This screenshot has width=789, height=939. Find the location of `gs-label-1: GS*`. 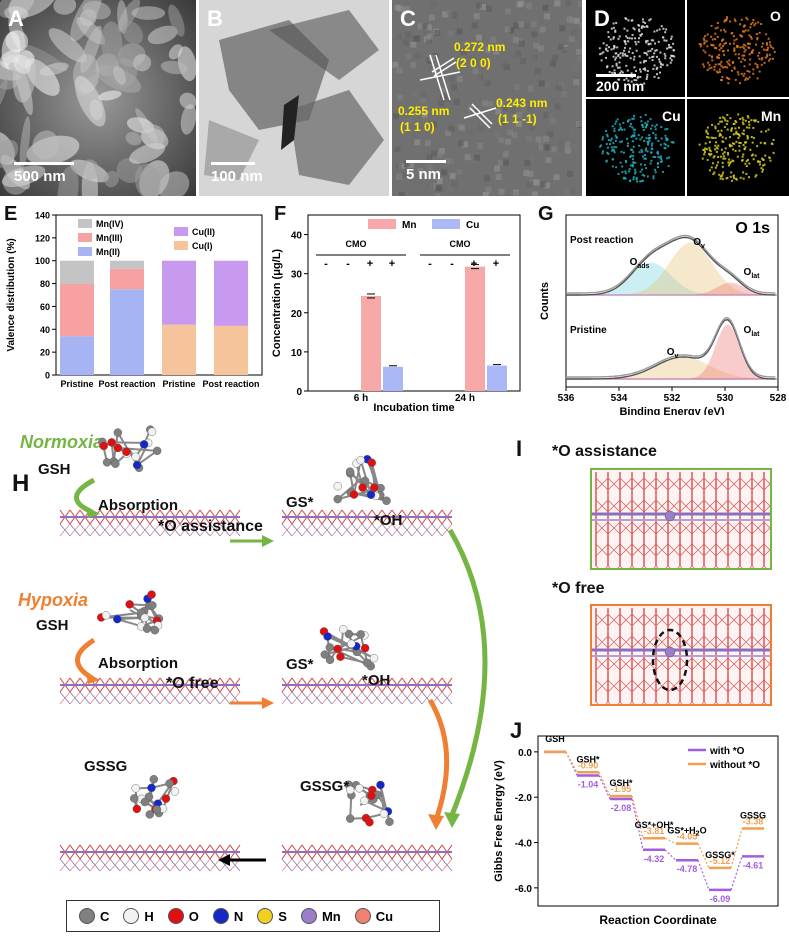

gs-label-1: GS* is located at coordinates (300, 502).